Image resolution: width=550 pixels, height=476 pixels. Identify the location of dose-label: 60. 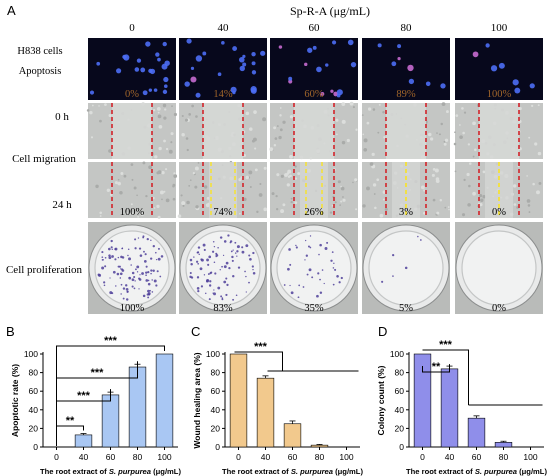
(315, 28).